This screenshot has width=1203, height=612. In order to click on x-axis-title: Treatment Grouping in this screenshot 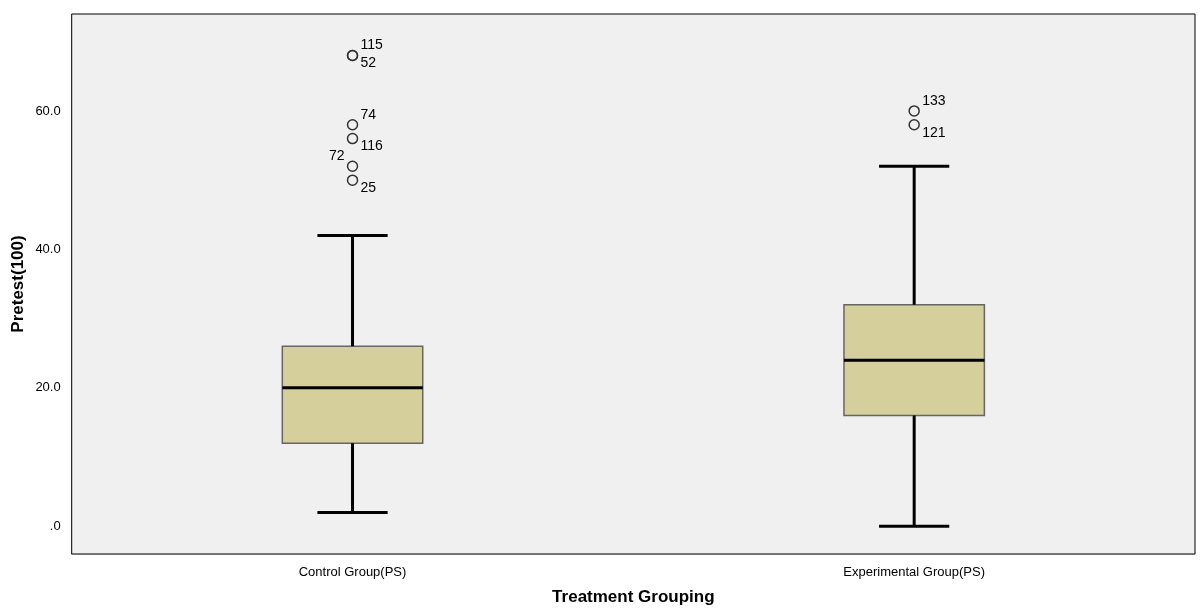, I will do `click(633, 597)`.